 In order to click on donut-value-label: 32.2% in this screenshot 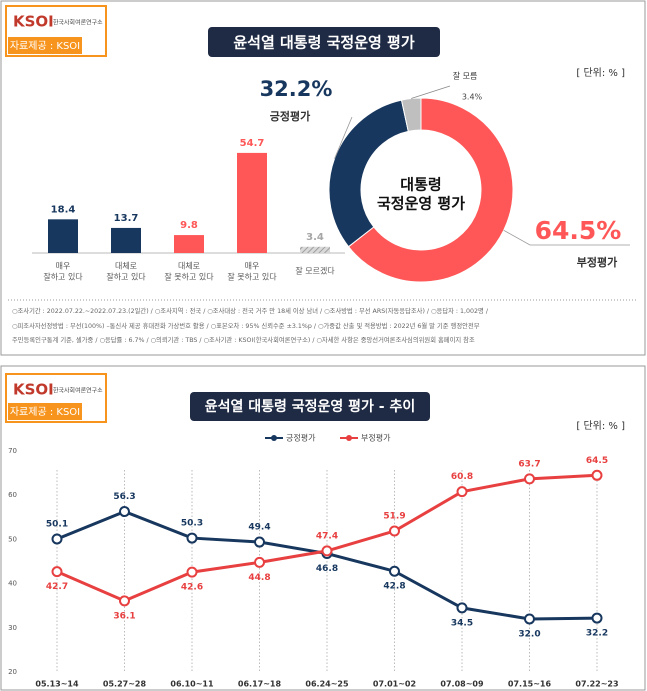, I will do `click(296, 89)`.